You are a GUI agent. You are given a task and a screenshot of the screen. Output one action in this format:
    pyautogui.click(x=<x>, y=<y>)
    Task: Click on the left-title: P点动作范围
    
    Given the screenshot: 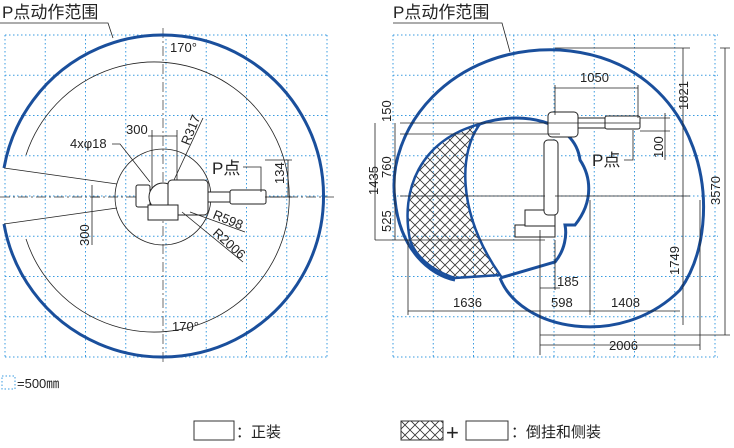 What is the action you would take?
    pyautogui.click(x=50, y=12)
    